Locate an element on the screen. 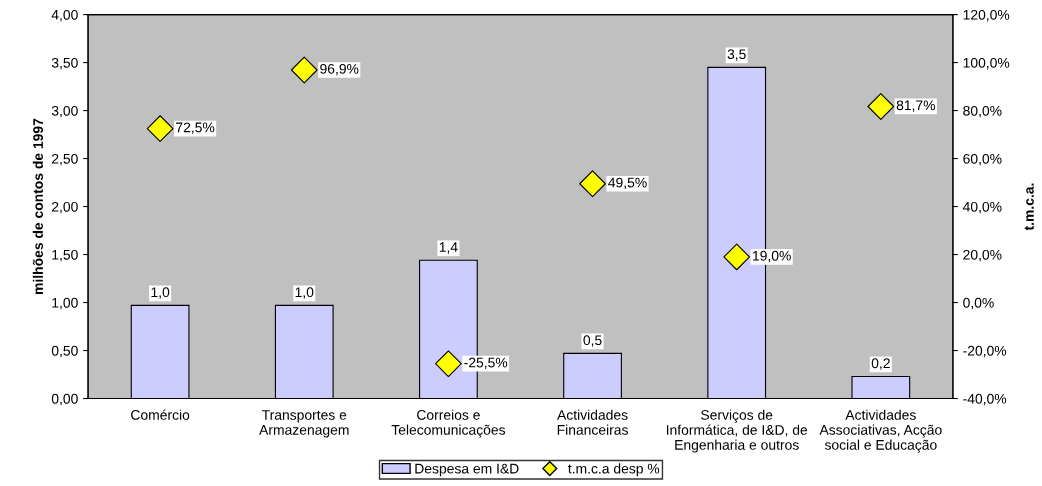  y-tick-label: 0,00 is located at coordinates (64, 399).